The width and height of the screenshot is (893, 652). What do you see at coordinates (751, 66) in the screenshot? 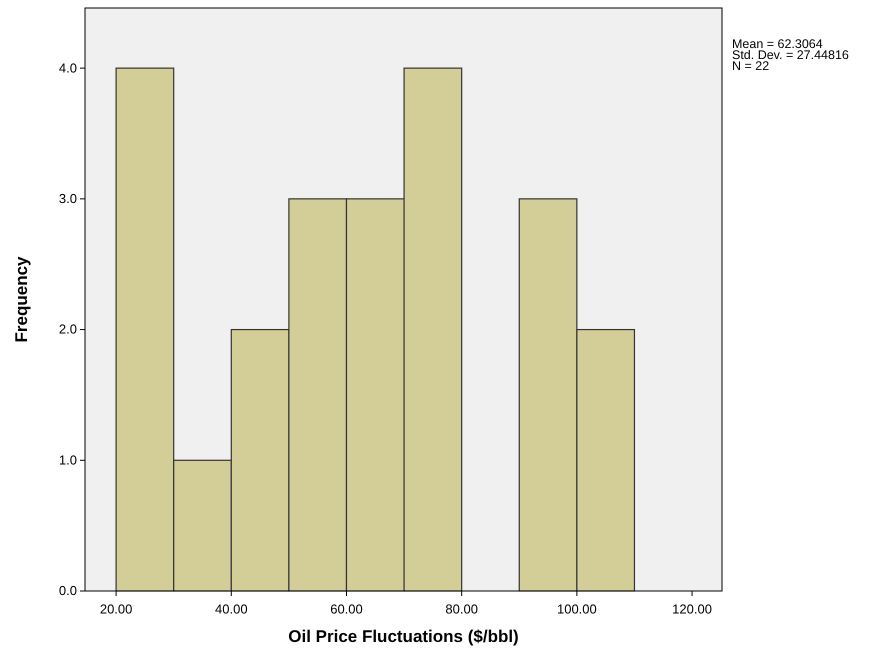
I see `text: N = 22` at bounding box center [751, 66].